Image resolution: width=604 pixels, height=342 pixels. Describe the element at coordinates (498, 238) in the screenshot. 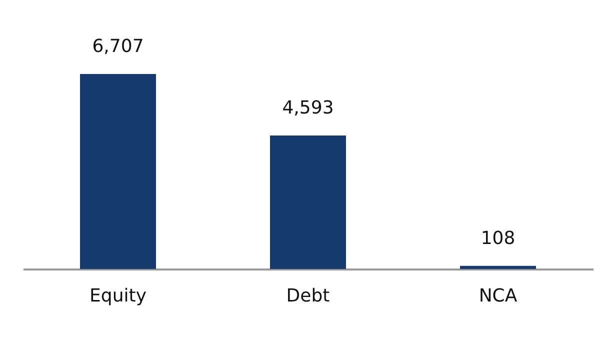

I see `data-label: 108` at that location.